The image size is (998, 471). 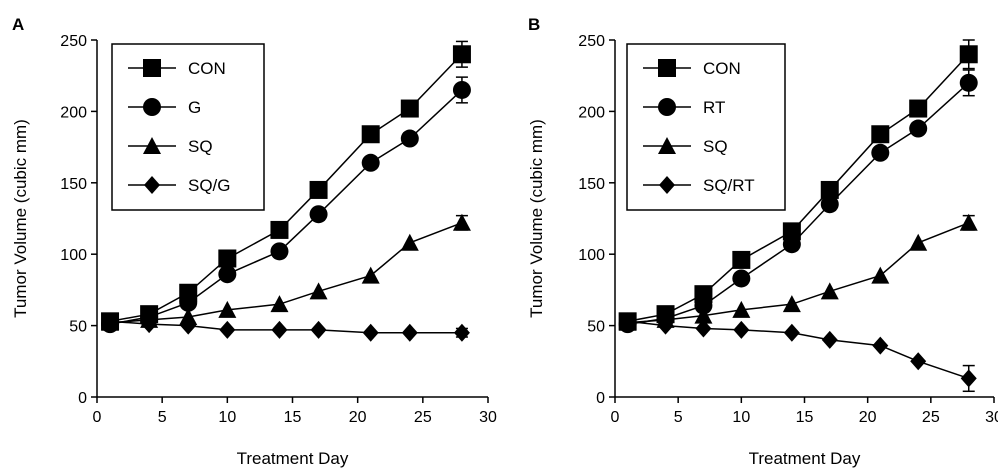 I want to click on legend: CON RT SQ SQ/RT, so click(x=706, y=127).